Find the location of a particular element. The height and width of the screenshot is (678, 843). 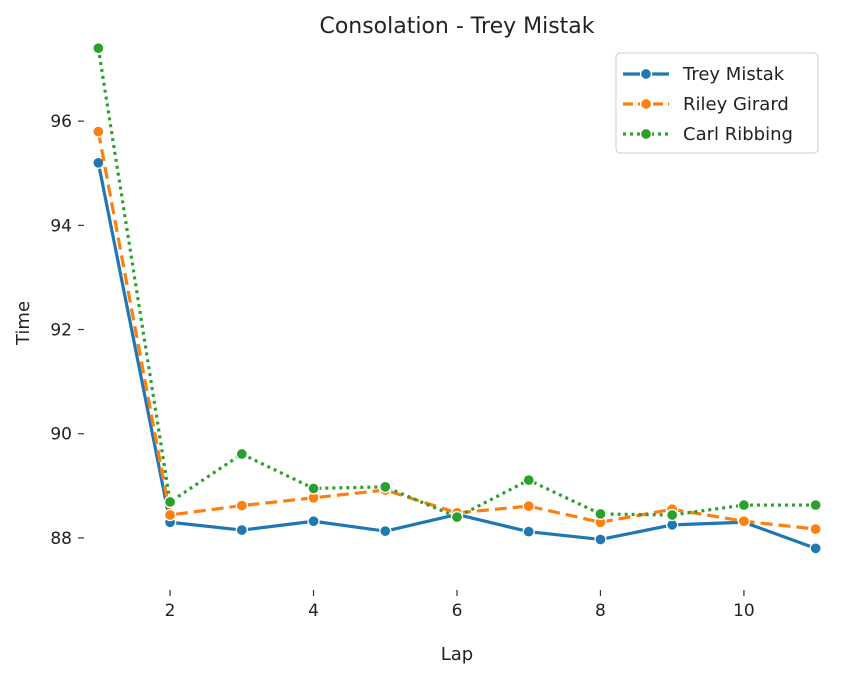

legend: Trey Mistak Riley Girard Carl Ribbing is located at coordinates (717, 103).